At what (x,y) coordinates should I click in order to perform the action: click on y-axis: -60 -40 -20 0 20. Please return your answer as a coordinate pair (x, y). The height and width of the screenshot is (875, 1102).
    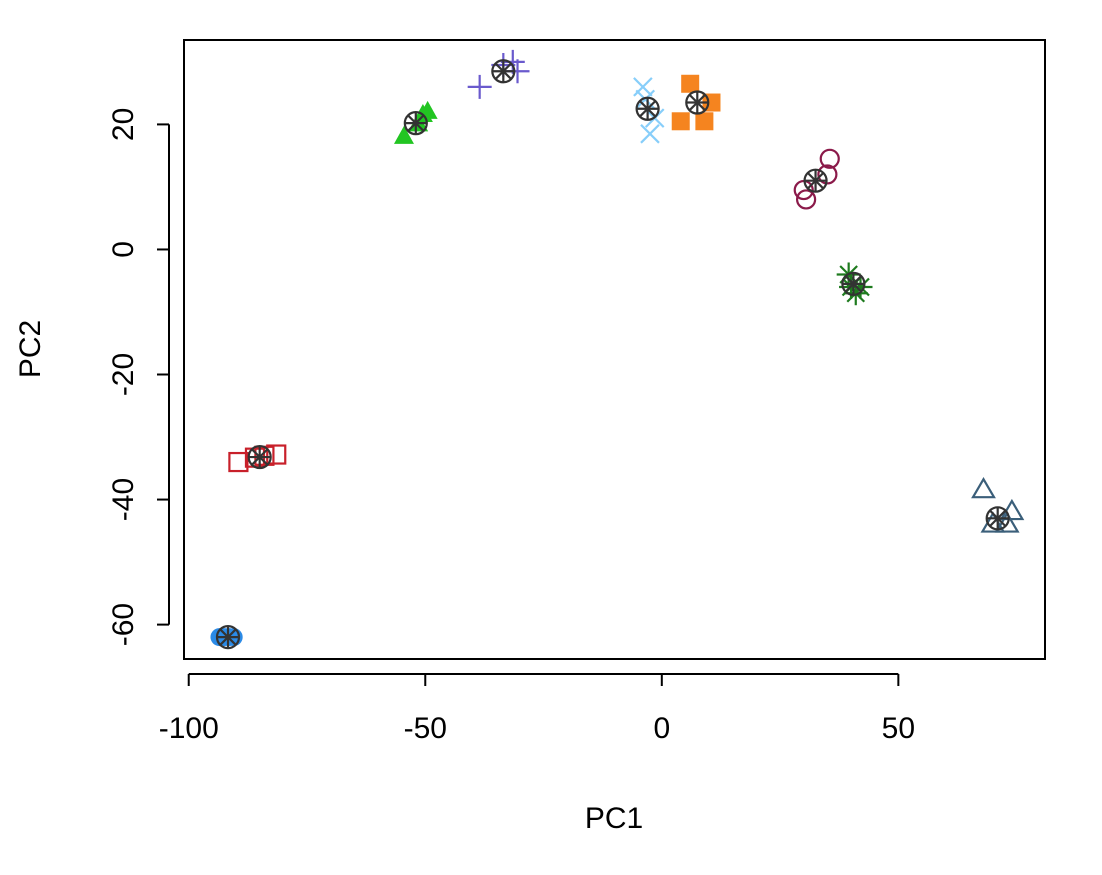
    Looking at the image, I should click on (138, 377).